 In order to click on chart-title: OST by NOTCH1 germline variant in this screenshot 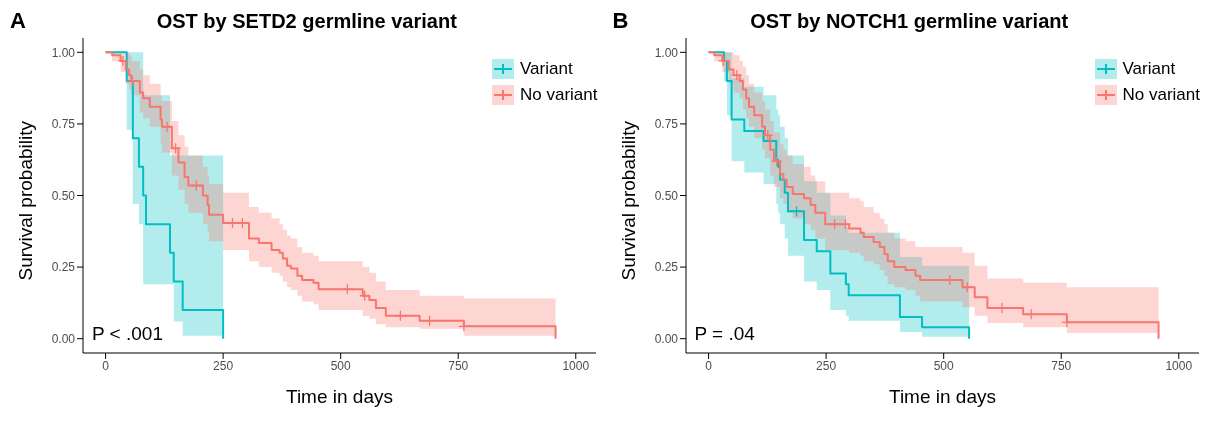, I will do `click(909, 21)`.